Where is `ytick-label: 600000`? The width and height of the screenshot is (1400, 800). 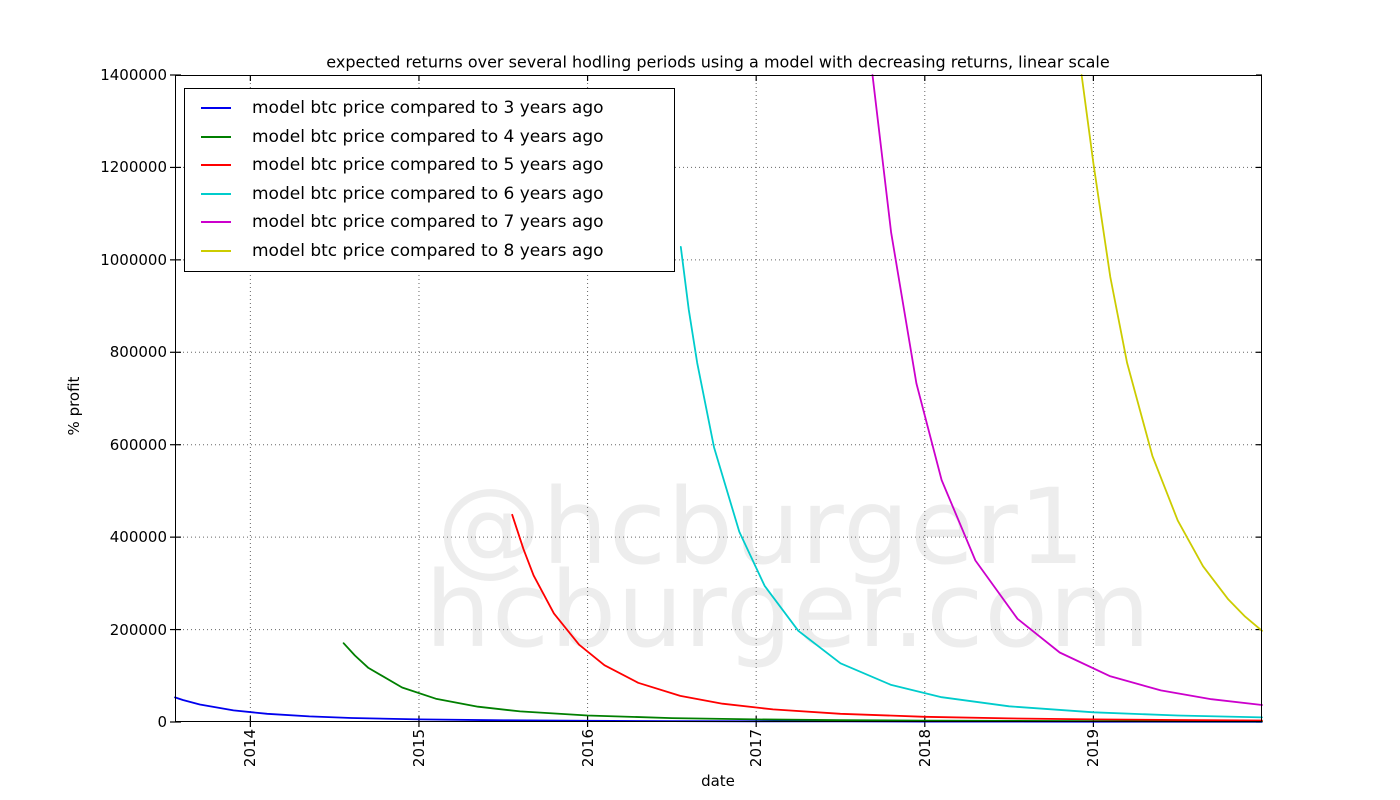 ytick-label: 600000 is located at coordinates (138, 444).